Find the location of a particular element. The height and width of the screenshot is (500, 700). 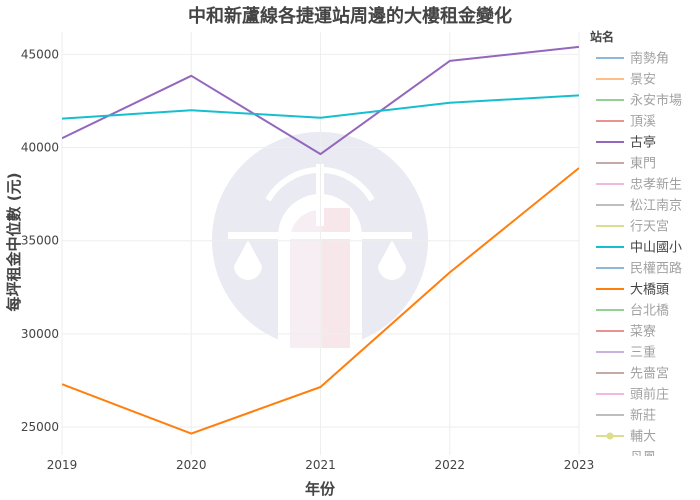

x-tick-label: 2021 is located at coordinates (320, 465).